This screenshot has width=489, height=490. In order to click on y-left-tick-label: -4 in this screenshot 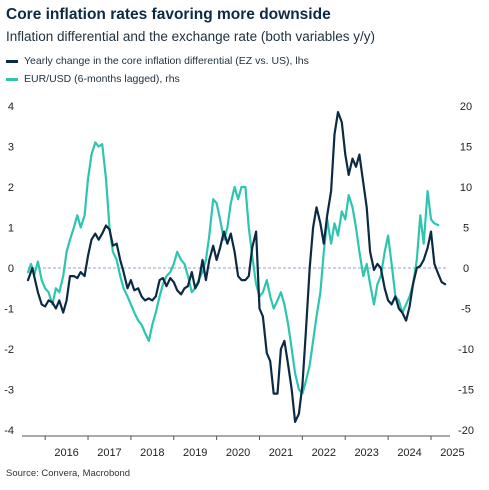, I will do `click(9, 431)`.